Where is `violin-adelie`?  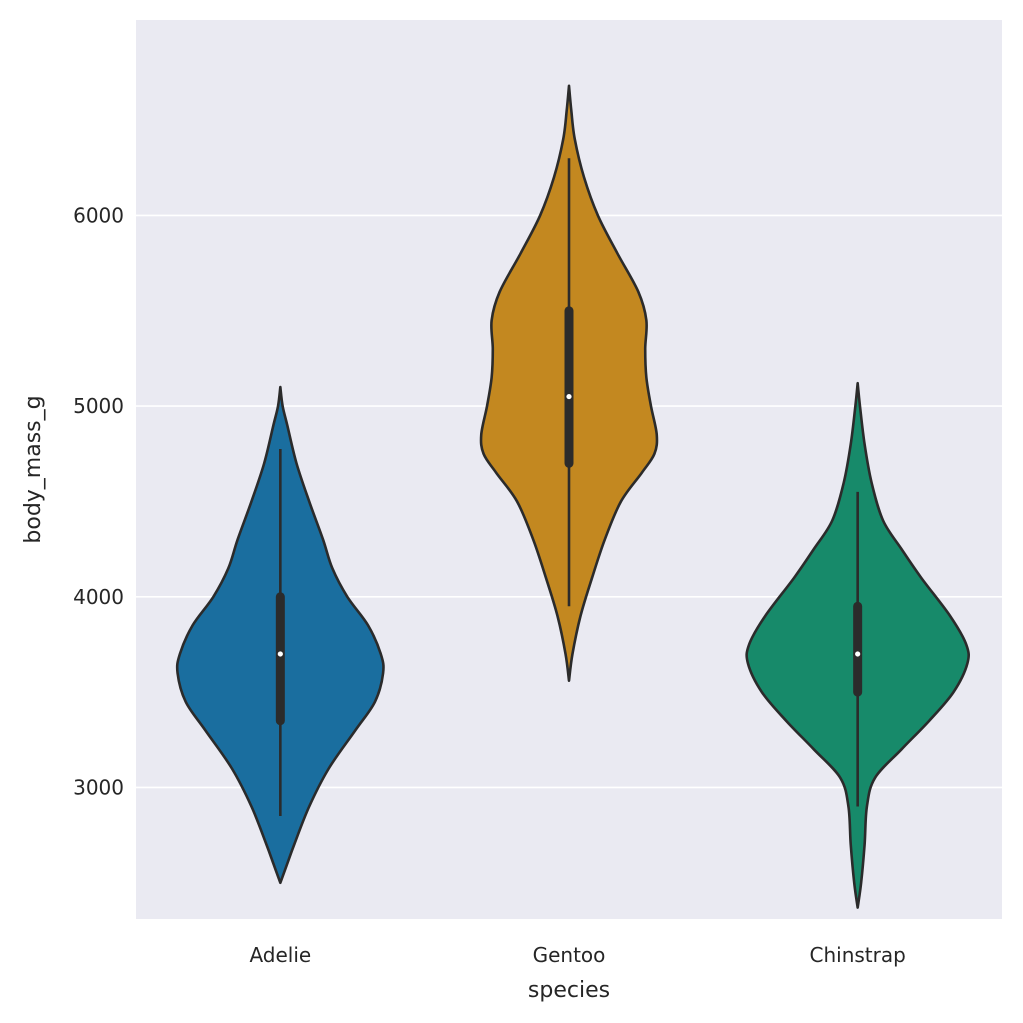
violin-adelie is located at coordinates (280, 635).